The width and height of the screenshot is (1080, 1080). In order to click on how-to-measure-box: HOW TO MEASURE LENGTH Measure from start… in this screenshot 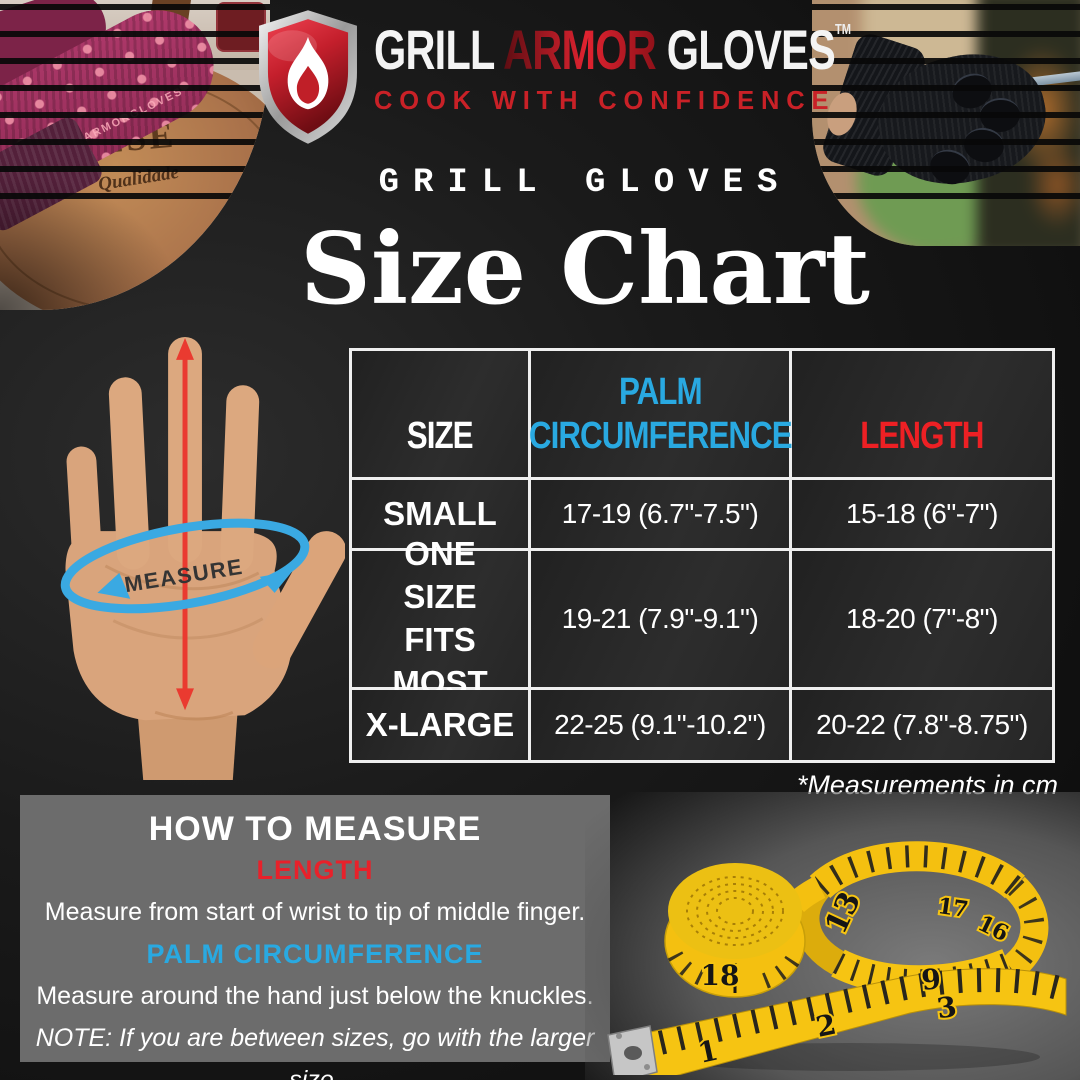, I will do `click(315, 937)`.